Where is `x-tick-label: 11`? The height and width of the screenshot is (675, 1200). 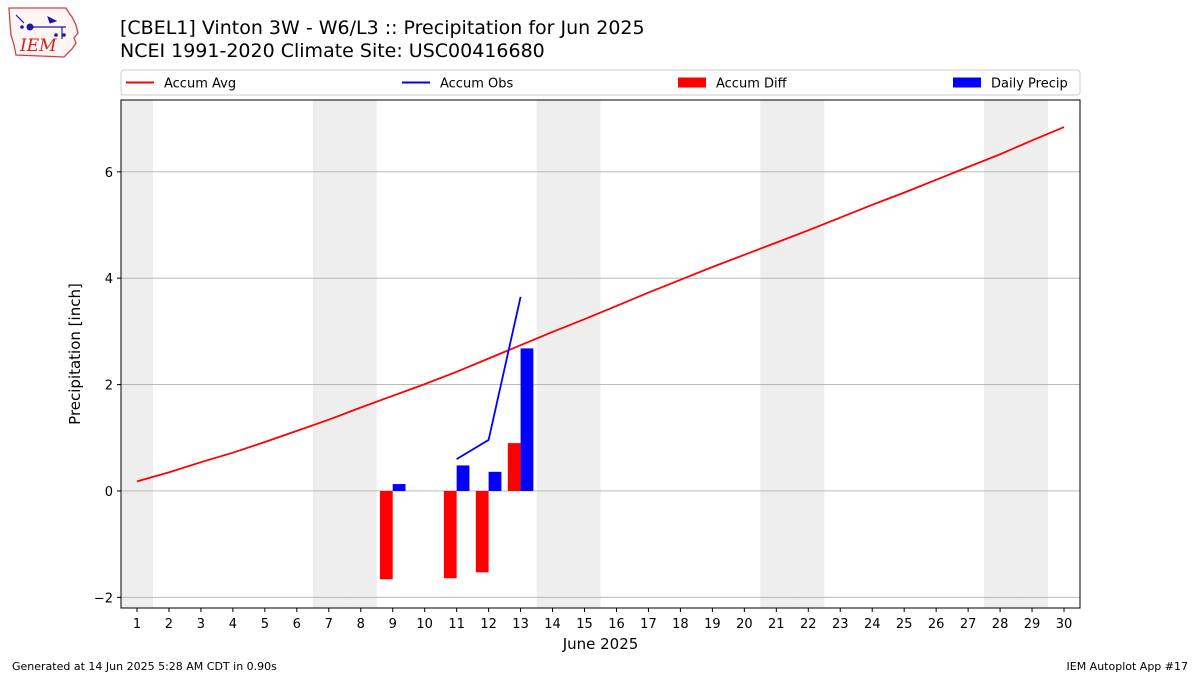 x-tick-label: 11 is located at coordinates (456, 624).